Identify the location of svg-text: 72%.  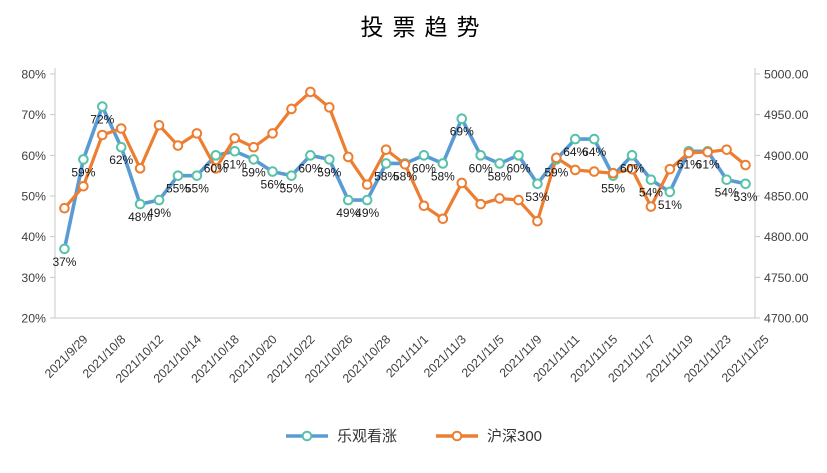
(102, 120).